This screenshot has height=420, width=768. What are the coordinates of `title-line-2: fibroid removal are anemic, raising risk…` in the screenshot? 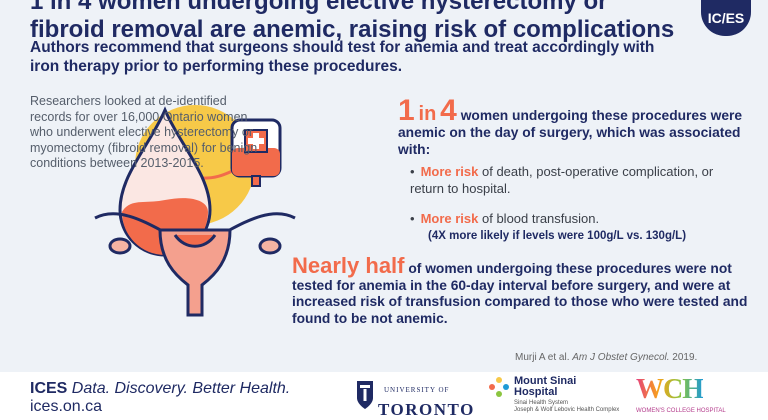 It's located at (352, 29).